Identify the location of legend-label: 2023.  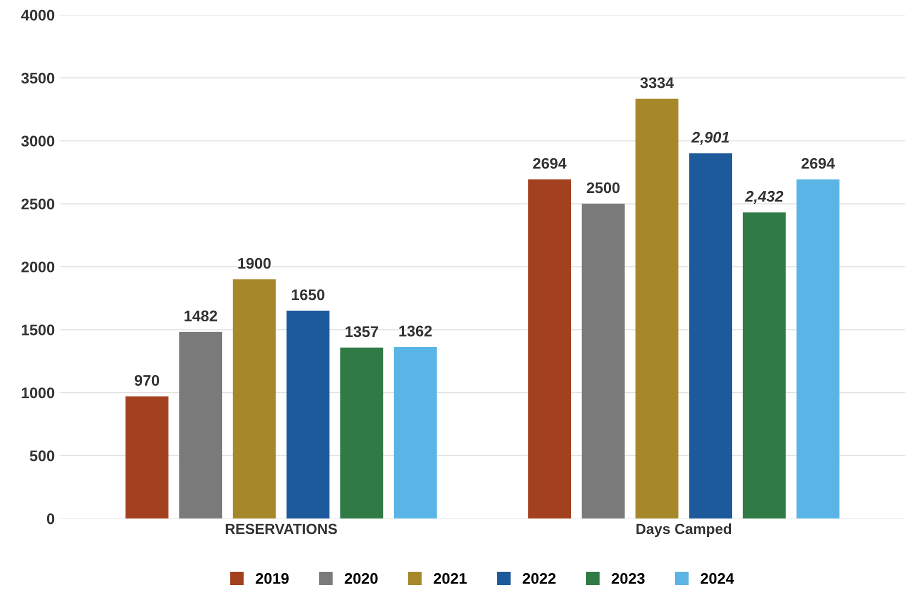
(628, 578).